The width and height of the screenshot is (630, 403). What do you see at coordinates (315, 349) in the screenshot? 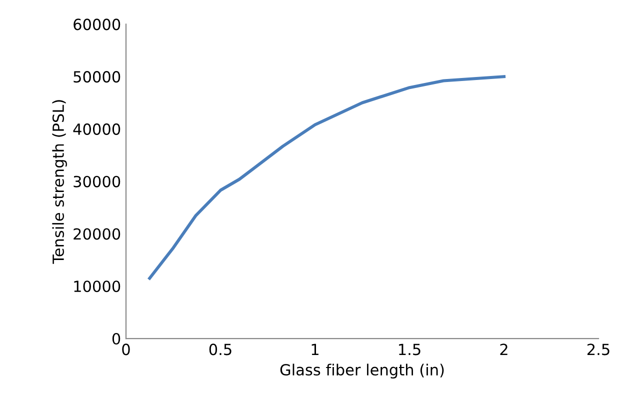
I see `x-tick-label: 1` at bounding box center [315, 349].